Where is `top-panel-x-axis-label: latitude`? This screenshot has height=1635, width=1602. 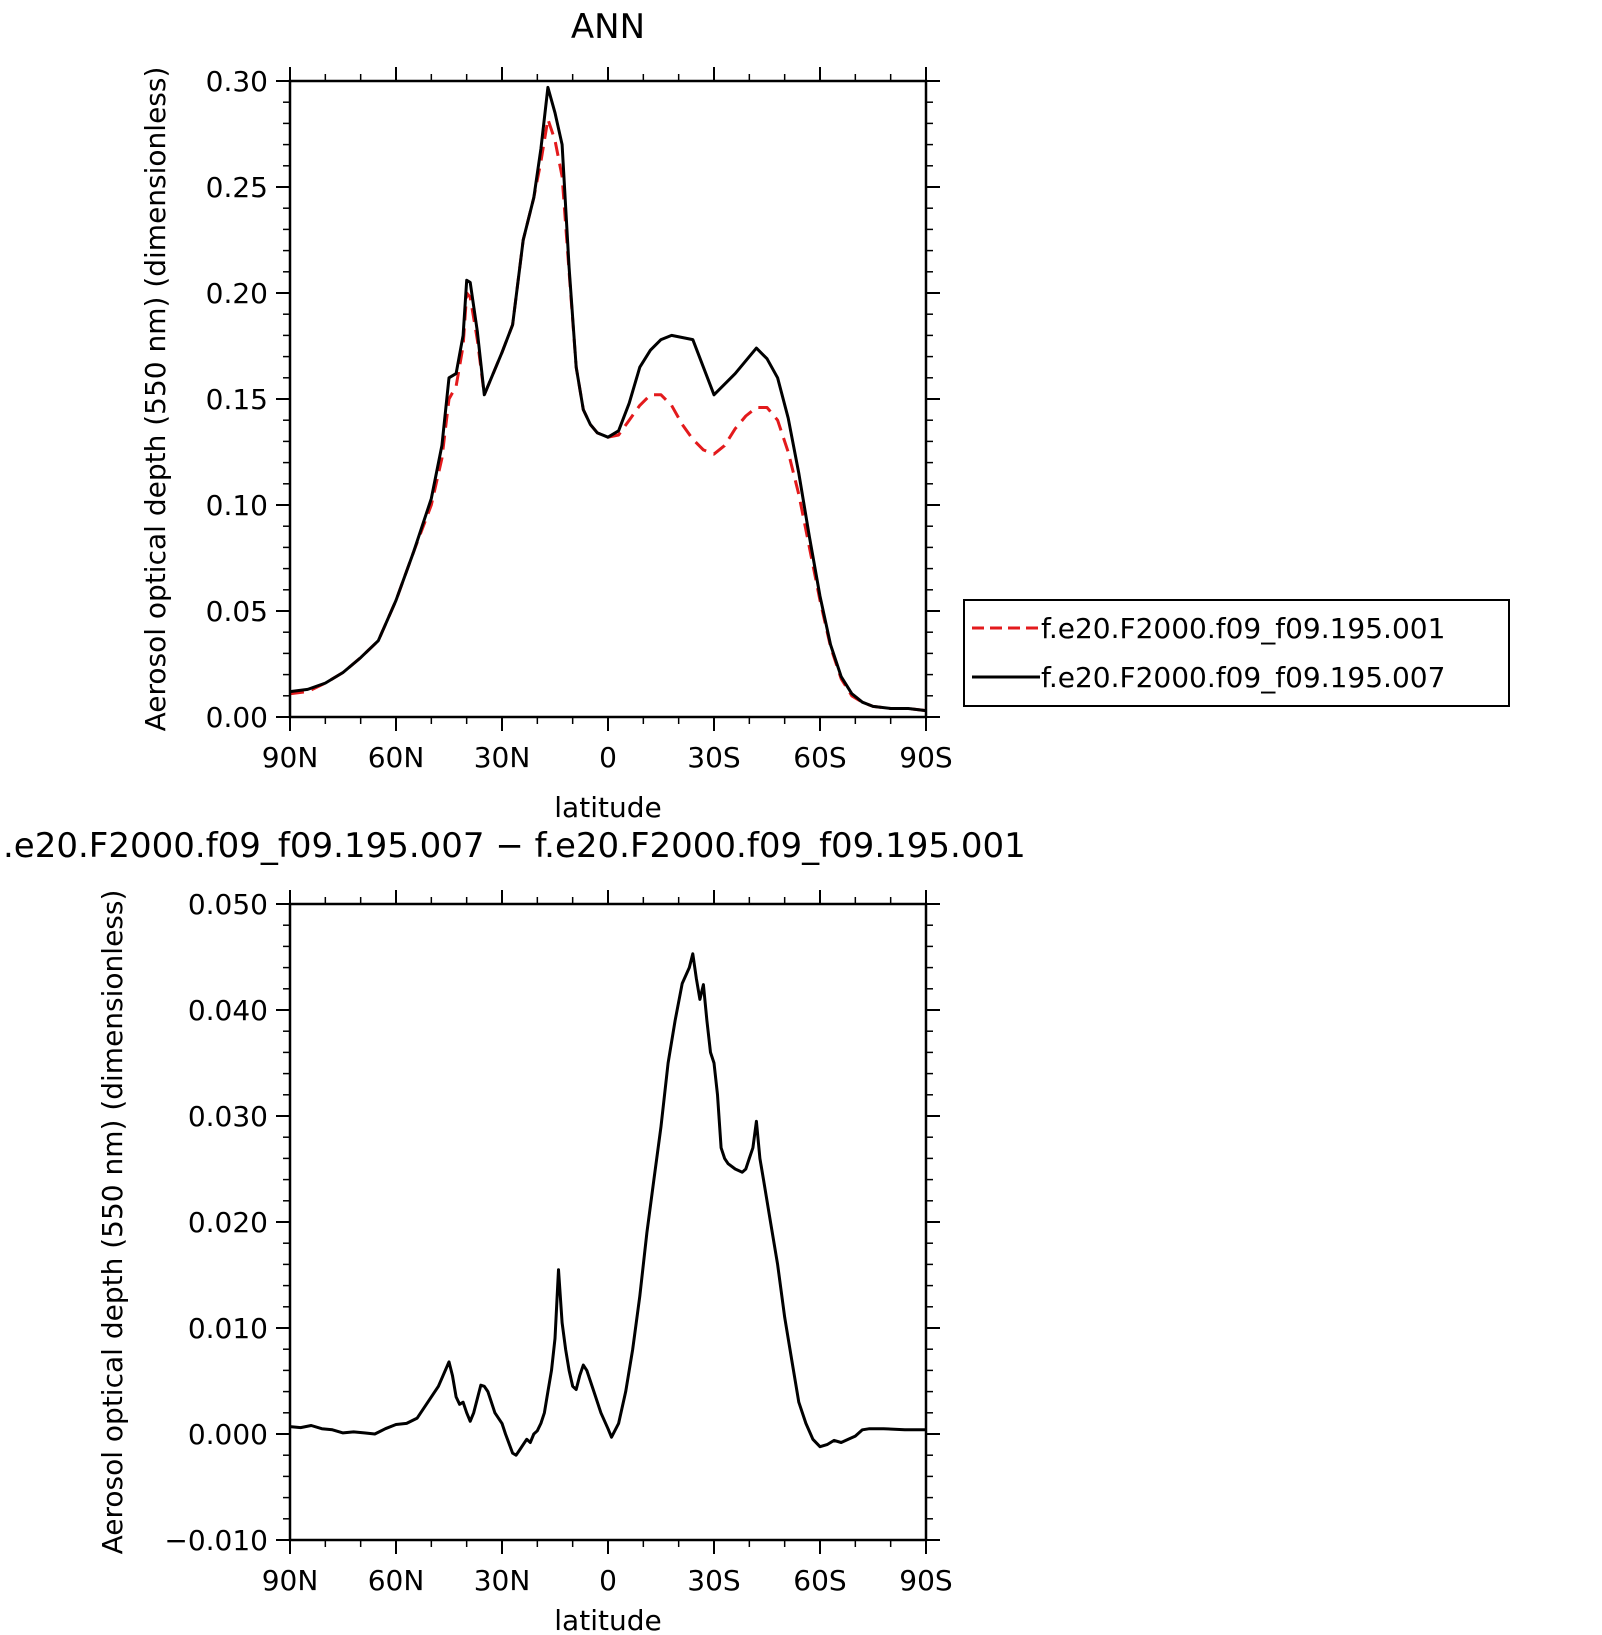 top-panel-x-axis-label: latitude is located at coordinates (607, 807).